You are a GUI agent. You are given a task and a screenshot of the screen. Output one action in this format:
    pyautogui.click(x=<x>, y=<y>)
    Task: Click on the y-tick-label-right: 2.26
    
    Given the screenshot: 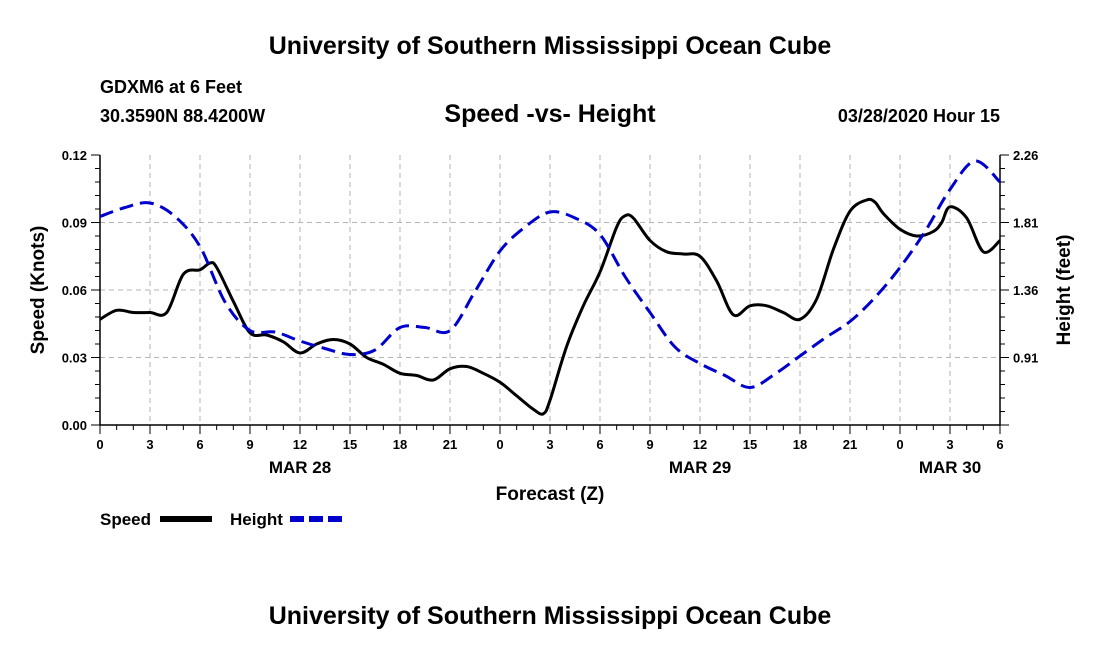 What is the action you would take?
    pyautogui.click(x=1025, y=155)
    